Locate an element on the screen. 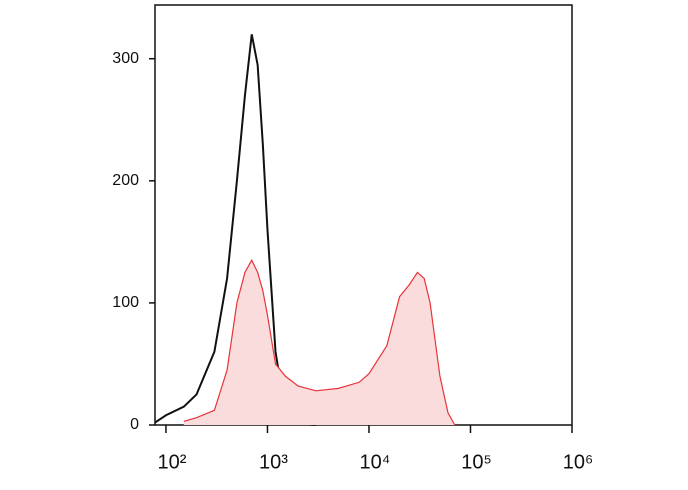  y-tick-label: 0 is located at coordinates (134, 424).